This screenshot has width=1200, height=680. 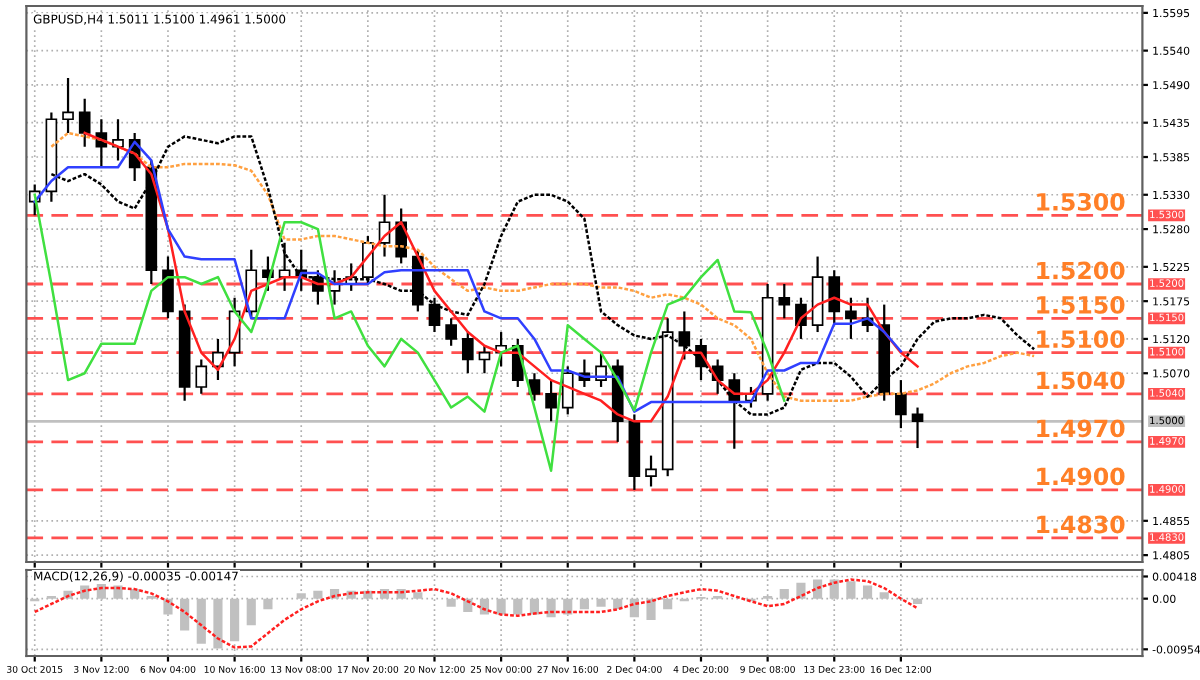 I want to click on ref-line-label: 1.4830, so click(x=1081, y=524).